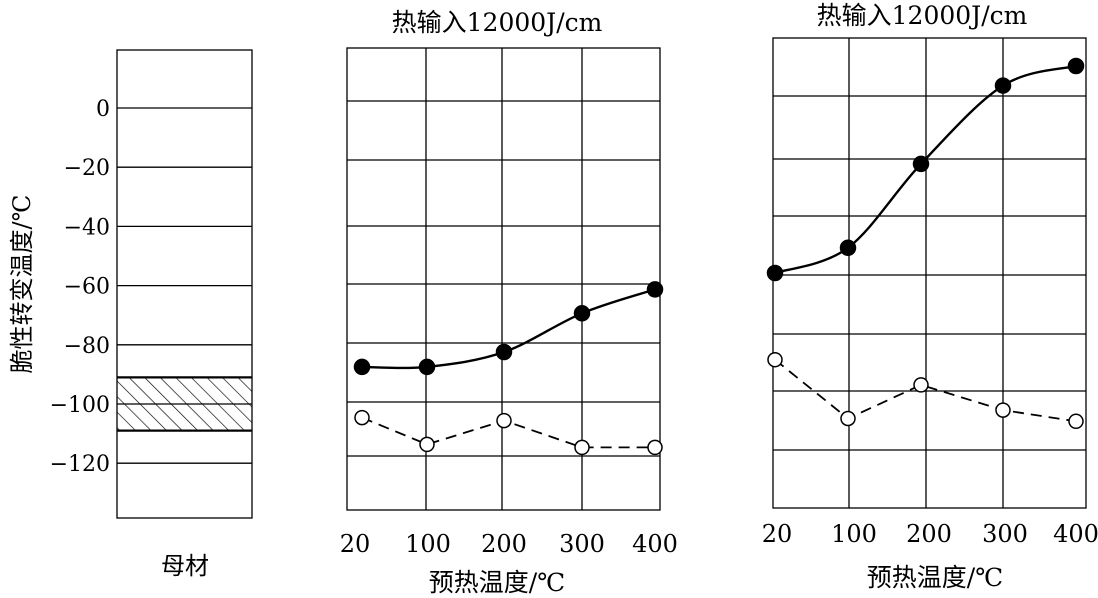  Describe the element at coordinates (87, 168) in the screenshot. I see `y-tick-label: −20` at that location.